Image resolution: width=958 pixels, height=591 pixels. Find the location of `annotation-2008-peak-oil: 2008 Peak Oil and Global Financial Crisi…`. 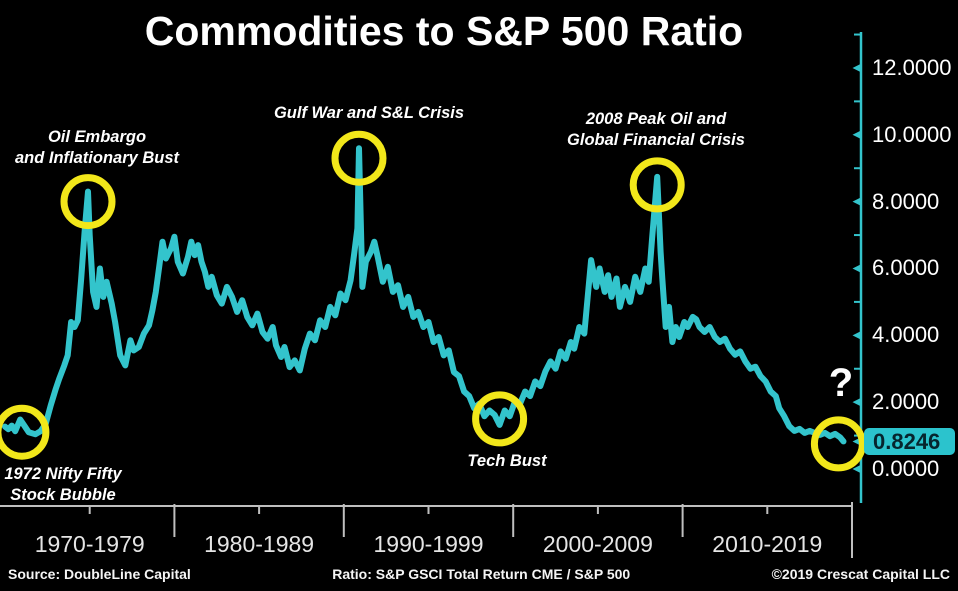

annotation-2008-peak-oil: 2008 Peak Oil and Global Financial Crisi… is located at coordinates (656, 129).